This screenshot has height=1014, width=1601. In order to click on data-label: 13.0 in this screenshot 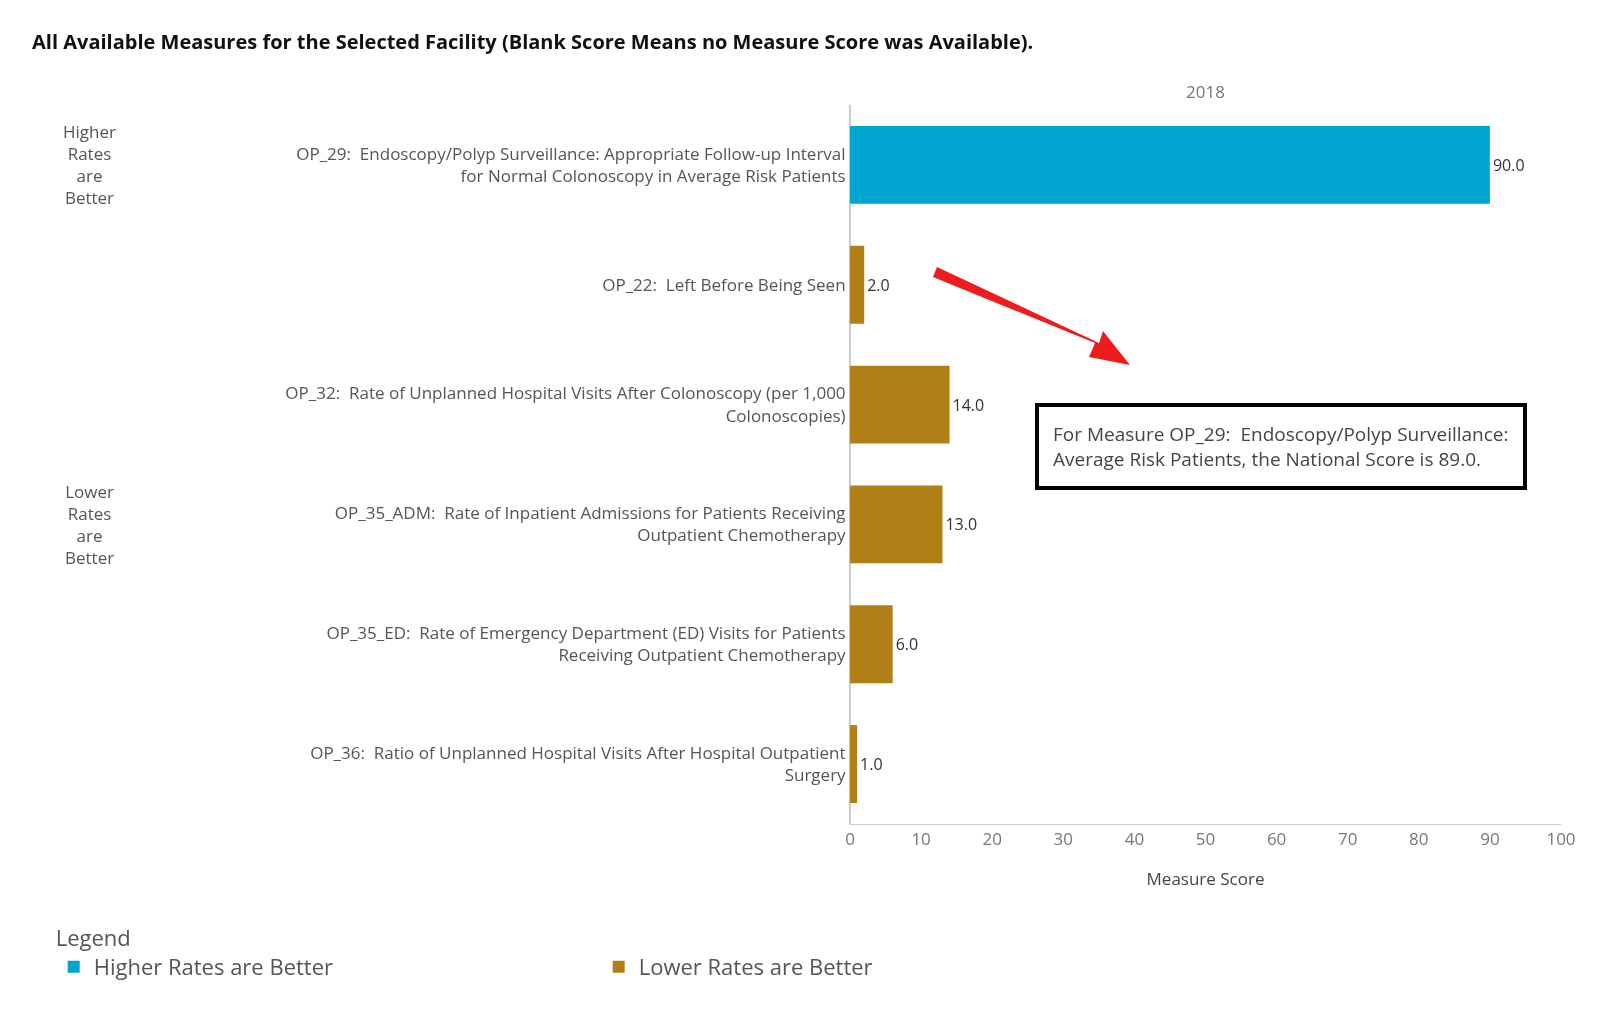, I will do `click(961, 524)`.